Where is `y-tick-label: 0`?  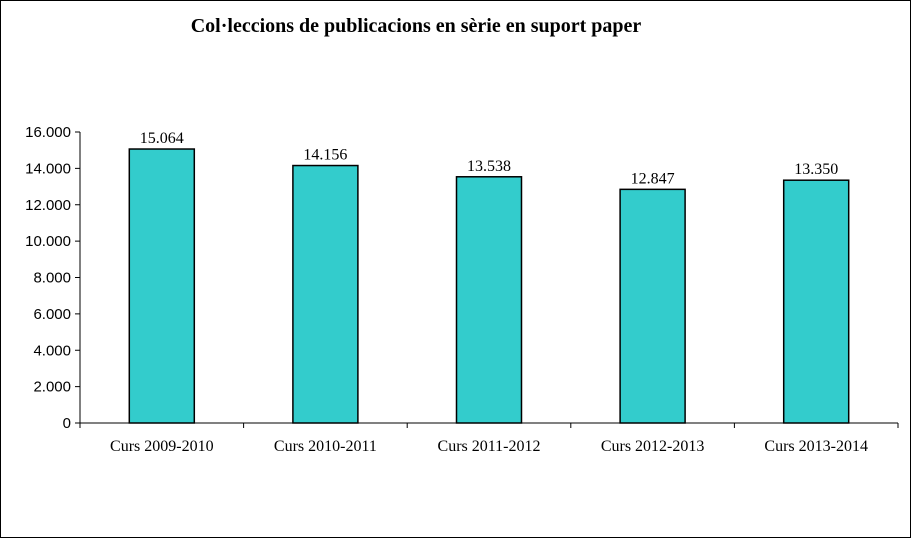 y-tick-label: 0 is located at coordinates (67, 423).